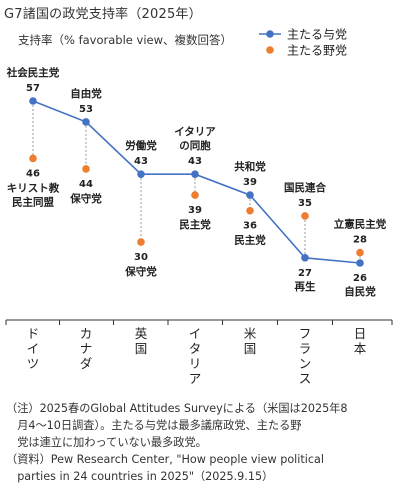  Describe the element at coordinates (250, 341) in the screenshot. I see `x-tick-label: 米国` at that location.